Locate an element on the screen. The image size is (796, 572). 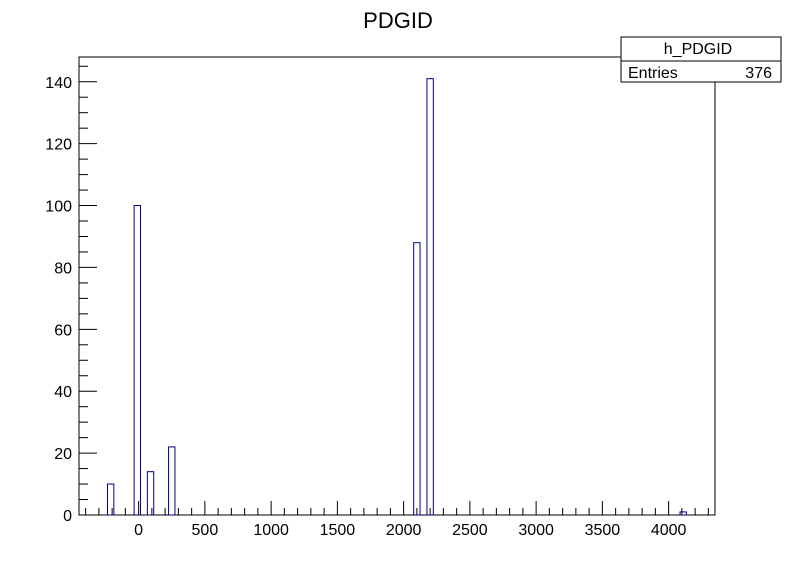
y-tick-label: 20 is located at coordinates (63, 454).